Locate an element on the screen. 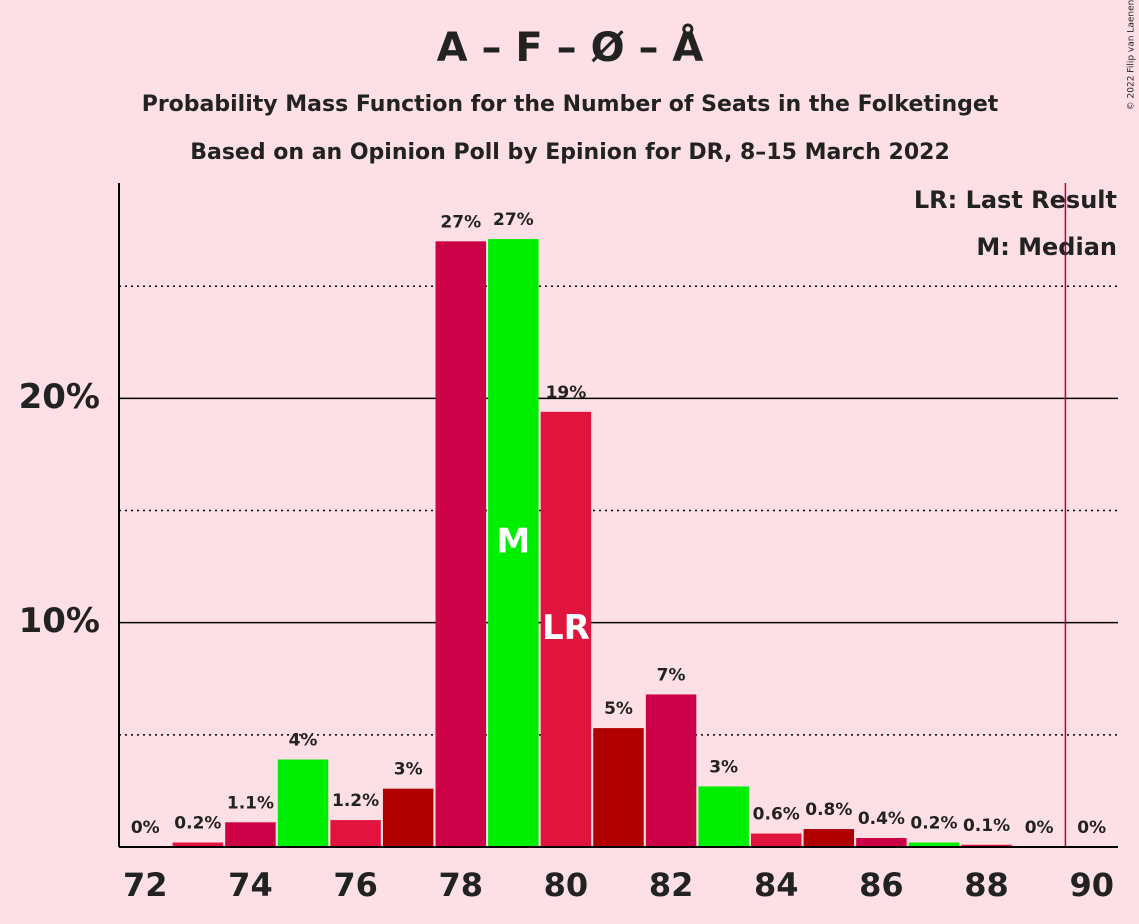  value-label: 0.1% is located at coordinates (986, 826).